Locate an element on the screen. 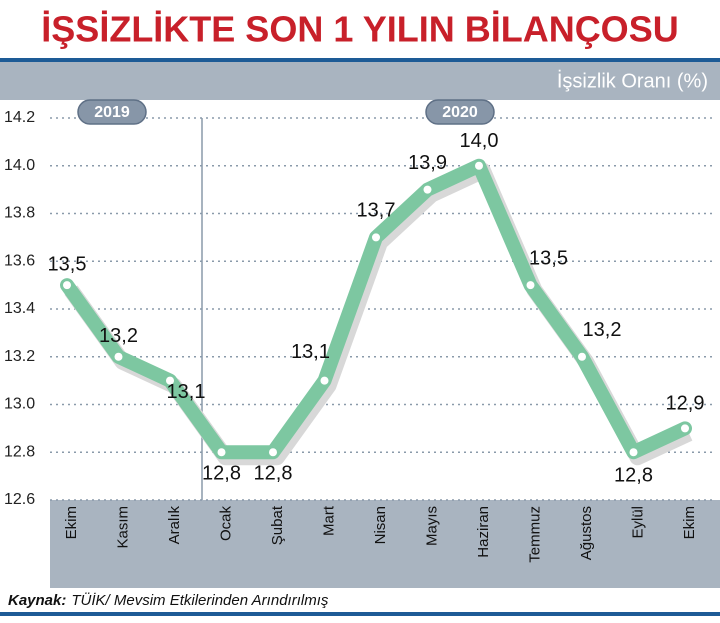 The image size is (720, 623). year-label: 2020 is located at coordinates (460, 112).